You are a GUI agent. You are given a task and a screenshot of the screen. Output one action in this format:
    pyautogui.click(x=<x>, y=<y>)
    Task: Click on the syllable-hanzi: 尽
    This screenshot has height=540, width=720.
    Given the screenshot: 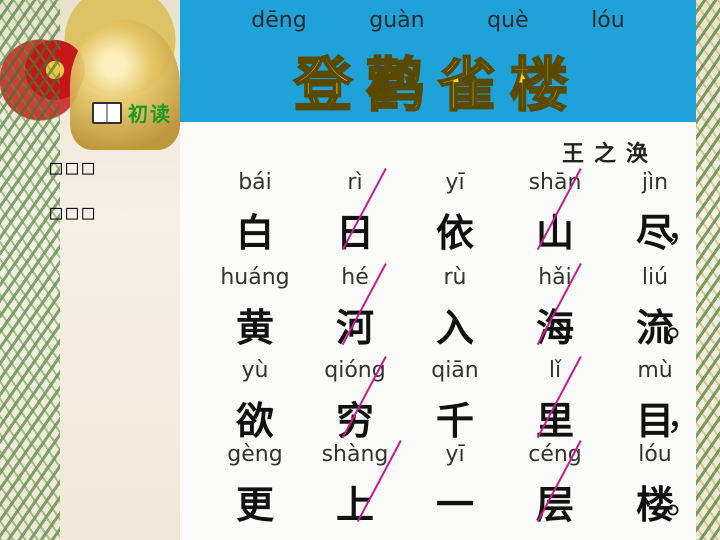 What is the action you would take?
    pyautogui.click(x=654, y=232)
    